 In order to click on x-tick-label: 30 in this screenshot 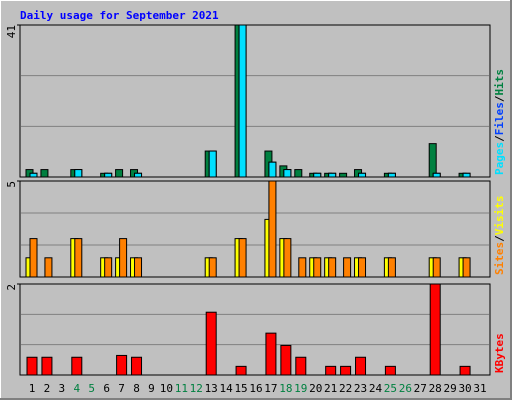, I will do `click(464, 388)`.